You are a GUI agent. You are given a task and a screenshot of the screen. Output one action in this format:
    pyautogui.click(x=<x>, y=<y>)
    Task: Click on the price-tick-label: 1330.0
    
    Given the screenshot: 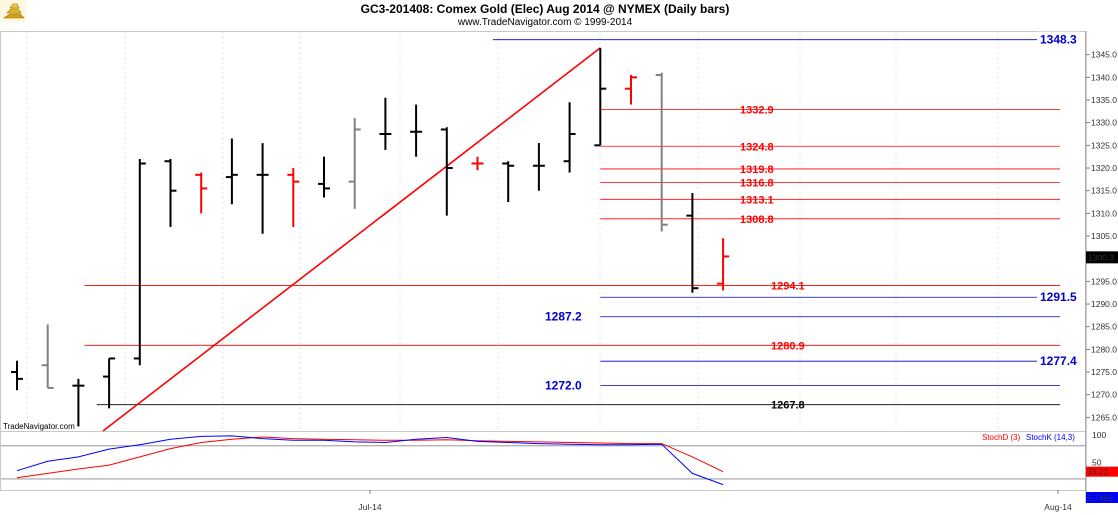 What is the action you would take?
    pyautogui.click(x=1104, y=123)
    